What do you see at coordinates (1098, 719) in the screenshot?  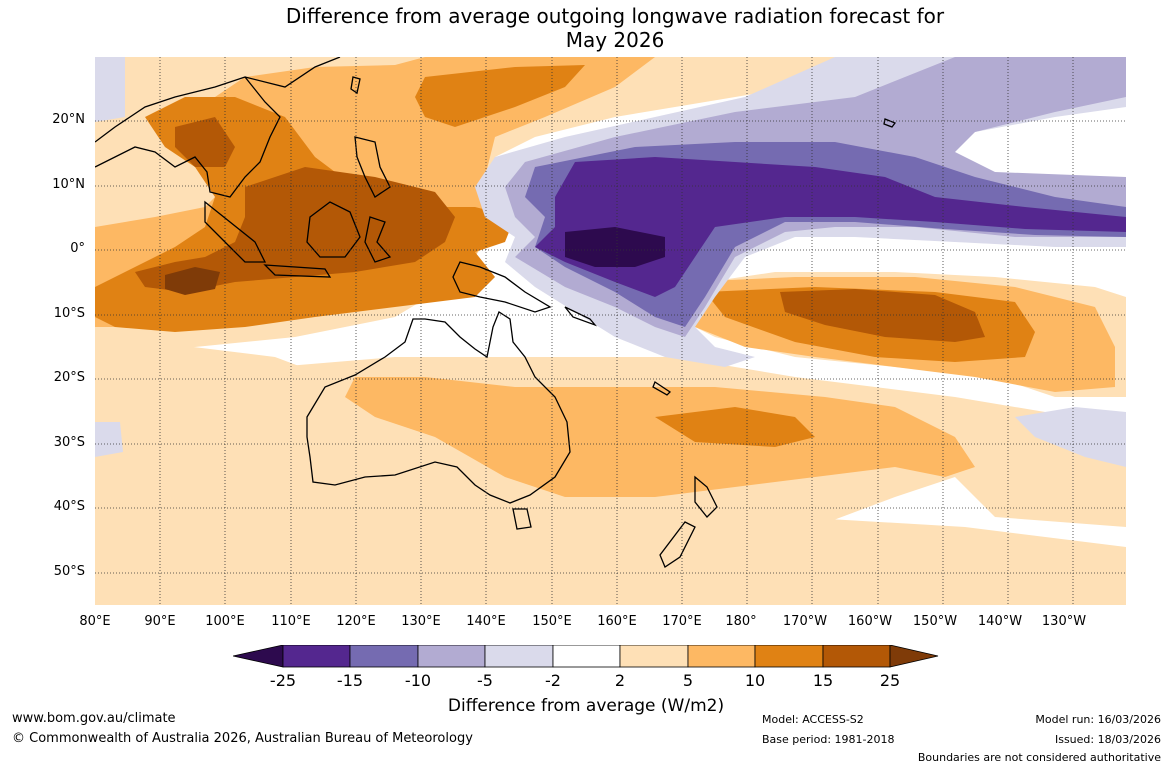 I see `model-run-text: Model run: 16/03/2026` at bounding box center [1098, 719].